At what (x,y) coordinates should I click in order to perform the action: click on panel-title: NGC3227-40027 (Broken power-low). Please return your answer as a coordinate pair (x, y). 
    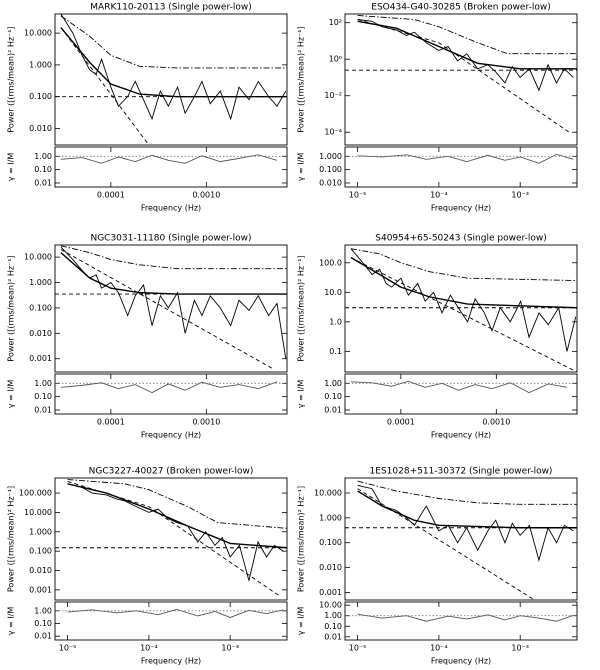
    Looking at the image, I should click on (171, 472).